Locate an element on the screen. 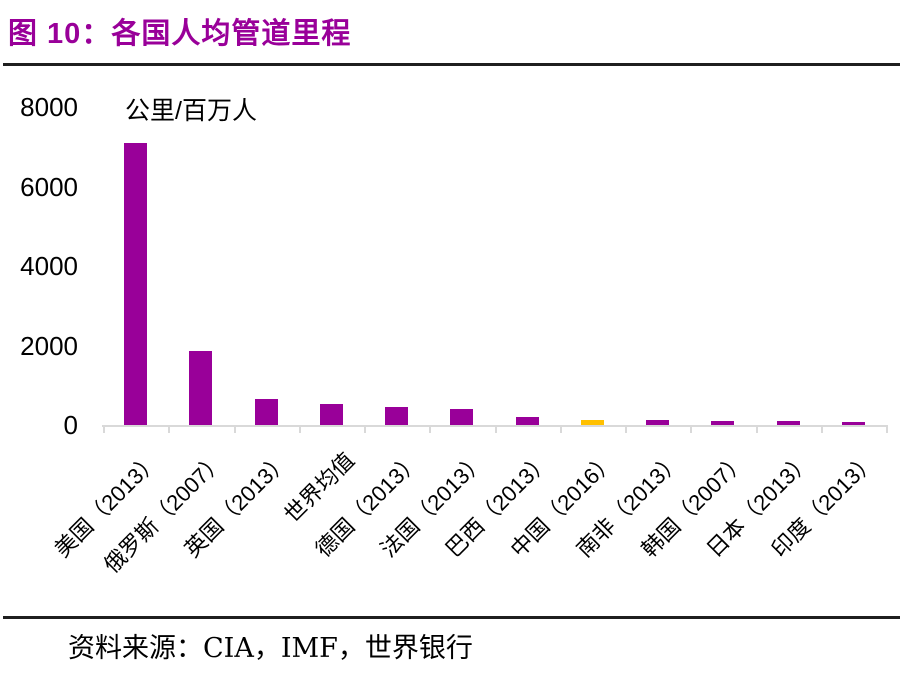  unit-label: 公里/百万人 is located at coordinates (191, 111).